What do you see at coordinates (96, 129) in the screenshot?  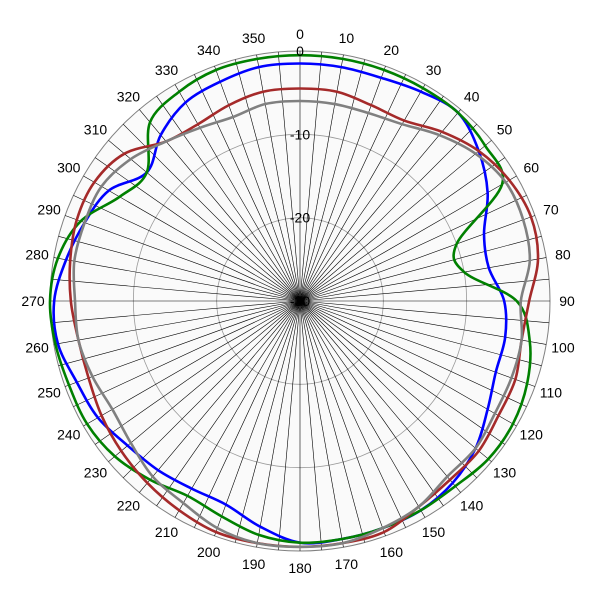 I see `angle-tick-label: 310` at bounding box center [96, 129].